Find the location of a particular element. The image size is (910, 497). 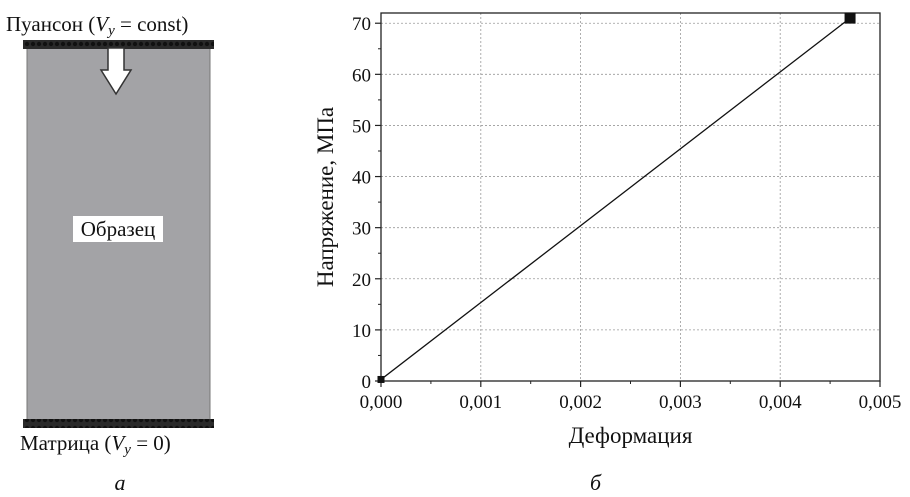

y-tick-label: 20 is located at coordinates (361, 280).